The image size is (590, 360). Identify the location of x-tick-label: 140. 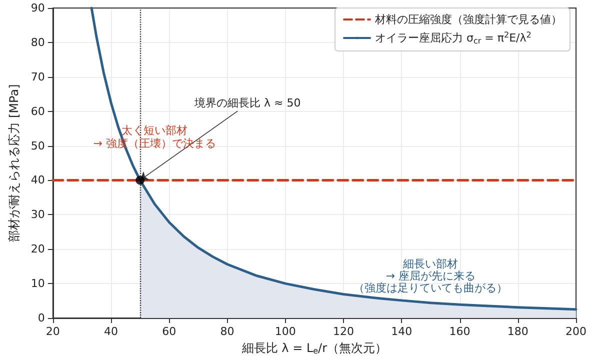
(401, 331).